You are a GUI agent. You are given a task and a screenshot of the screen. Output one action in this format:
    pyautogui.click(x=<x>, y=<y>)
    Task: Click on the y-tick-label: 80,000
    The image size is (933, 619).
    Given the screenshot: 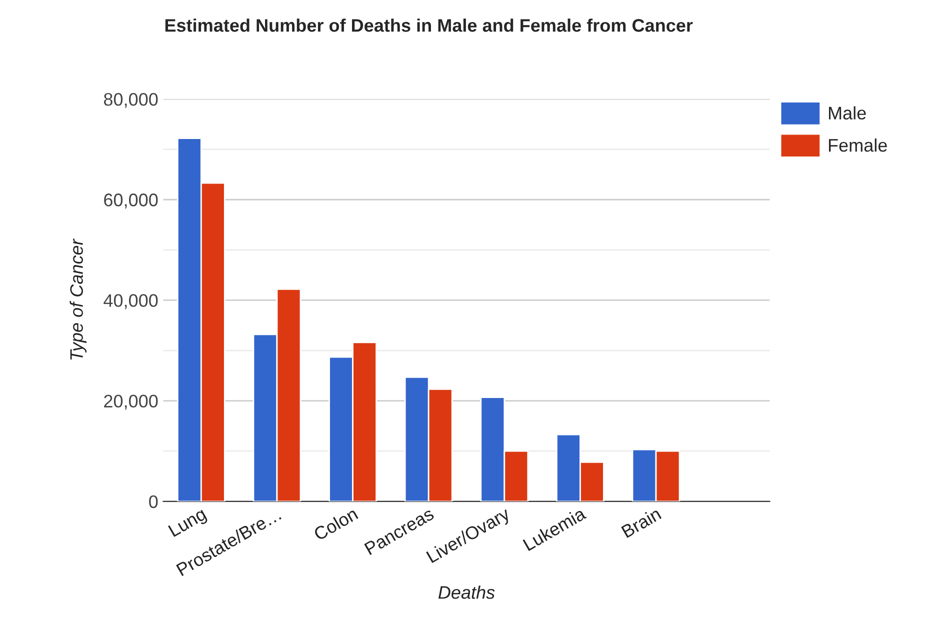 What is the action you would take?
    pyautogui.click(x=131, y=100)
    